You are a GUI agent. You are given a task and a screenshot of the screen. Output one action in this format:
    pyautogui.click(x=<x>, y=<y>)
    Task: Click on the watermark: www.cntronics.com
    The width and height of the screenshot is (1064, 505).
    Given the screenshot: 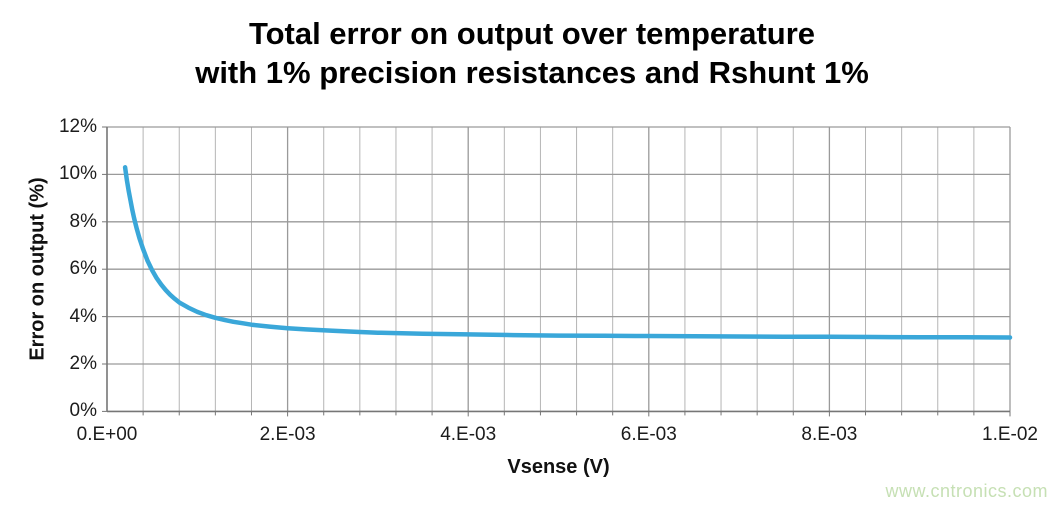 What is the action you would take?
    pyautogui.click(x=966, y=491)
    